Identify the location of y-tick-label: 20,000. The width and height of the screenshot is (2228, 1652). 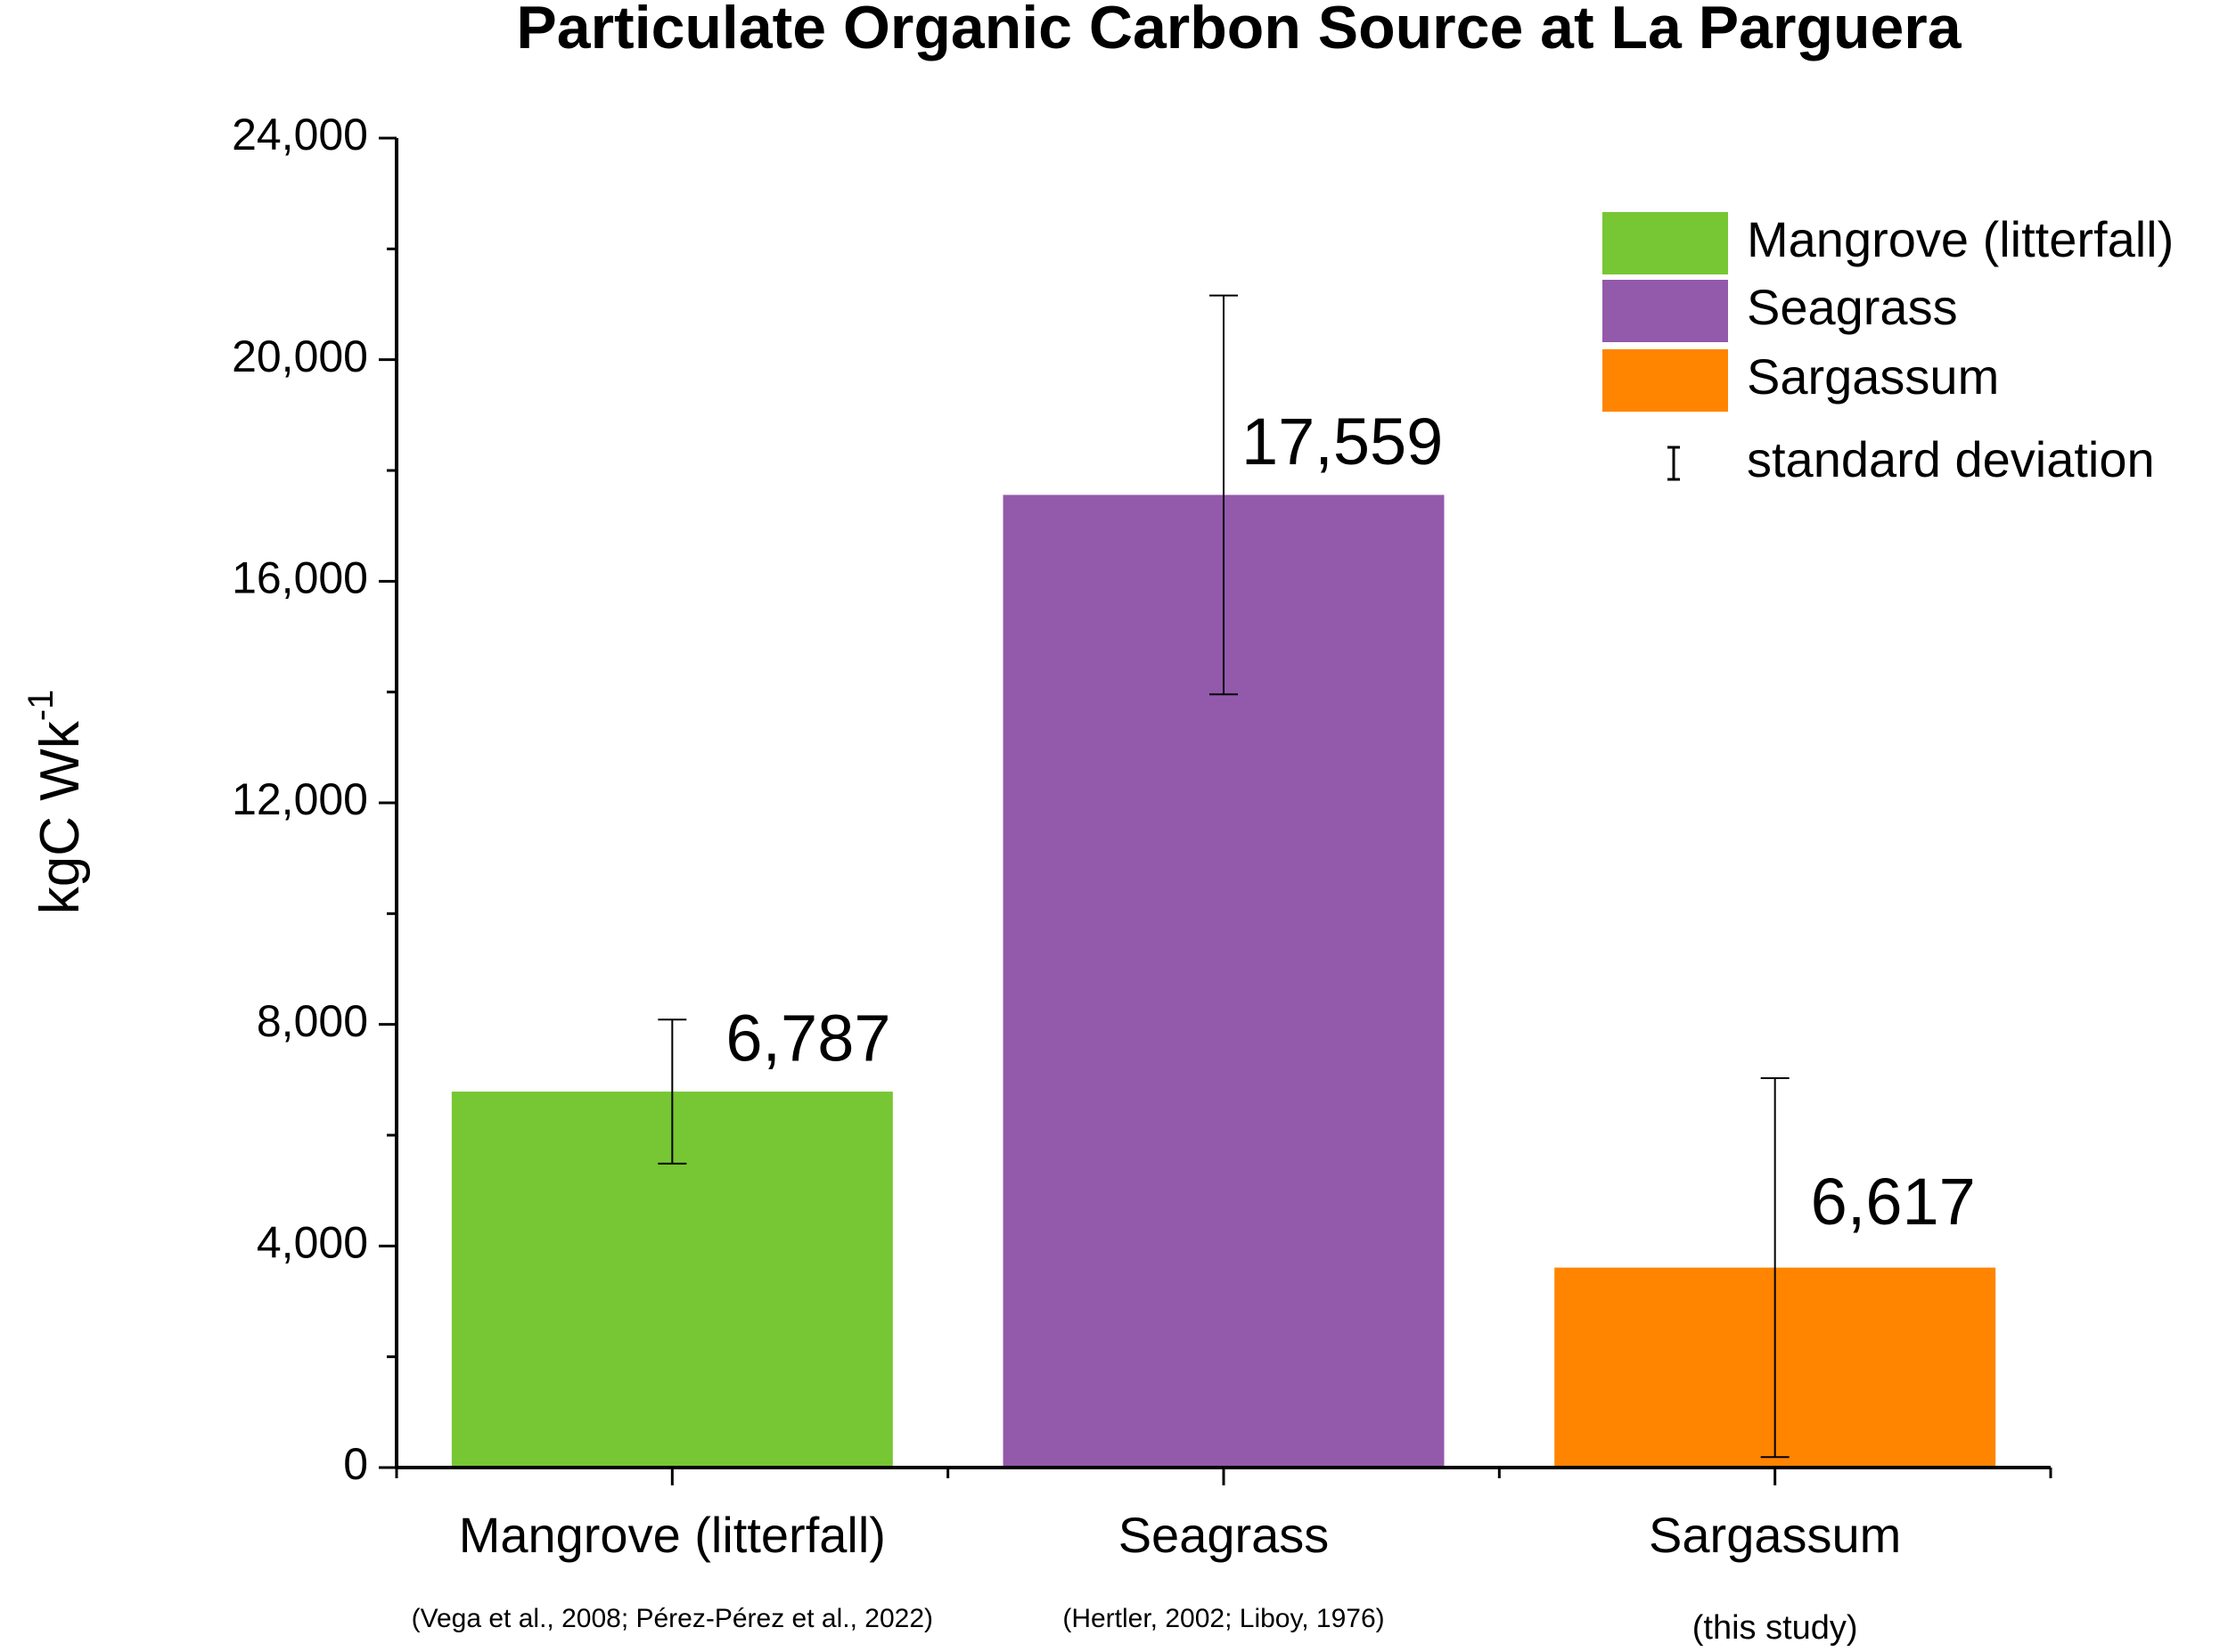
(300, 356).